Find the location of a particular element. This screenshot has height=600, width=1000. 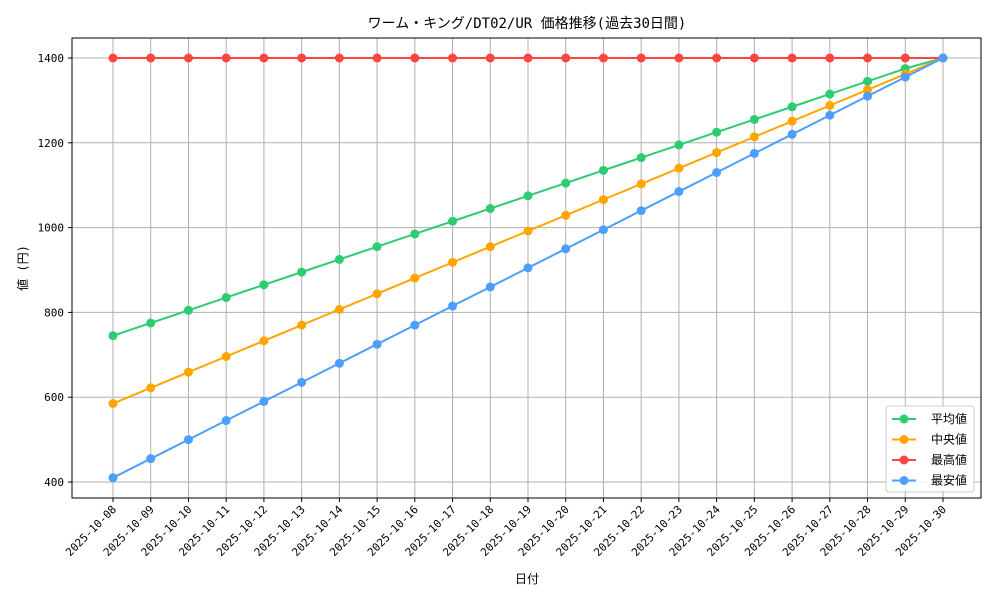

legend-label: 最安値 is located at coordinates (949, 480).